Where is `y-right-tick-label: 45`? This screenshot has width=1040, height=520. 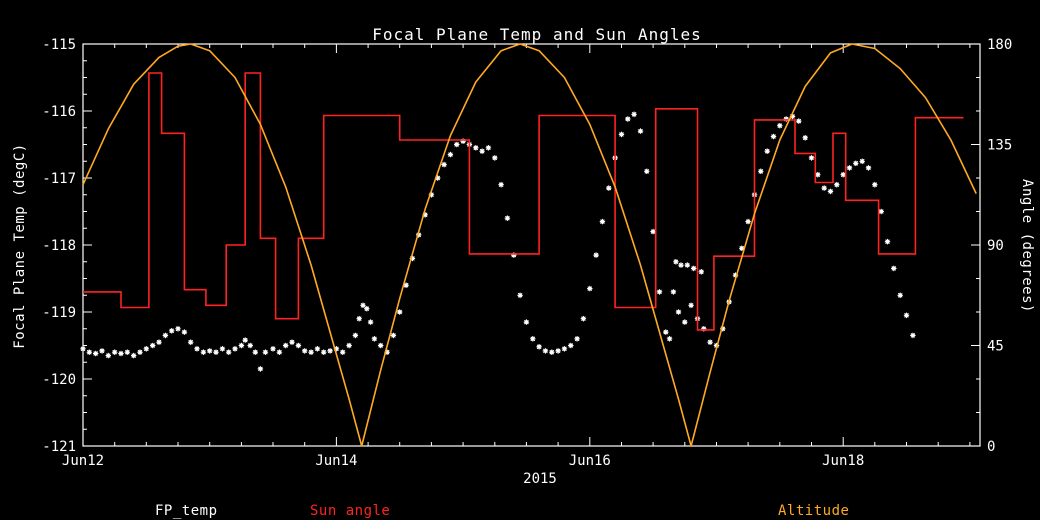 y-right-tick-label: 45 is located at coordinates (995, 347).